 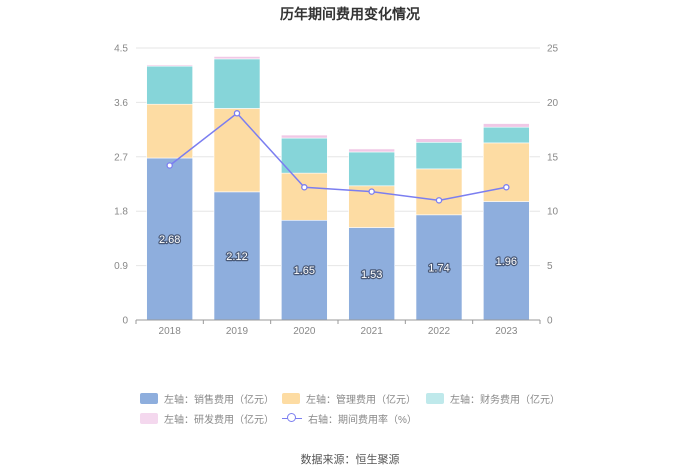 What do you see at coordinates (553, 103) in the screenshot?
I see `right-axis-tick-label: 20` at bounding box center [553, 103].